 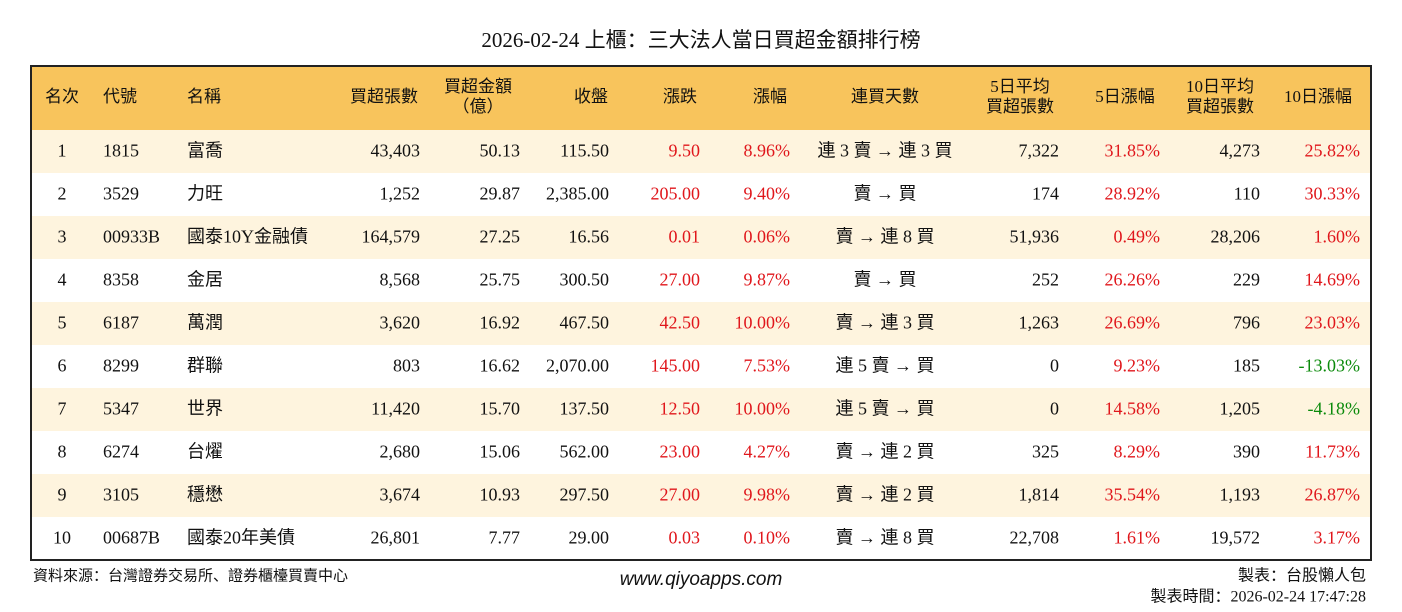 I want to click on cell: 205.00, so click(x=676, y=194).